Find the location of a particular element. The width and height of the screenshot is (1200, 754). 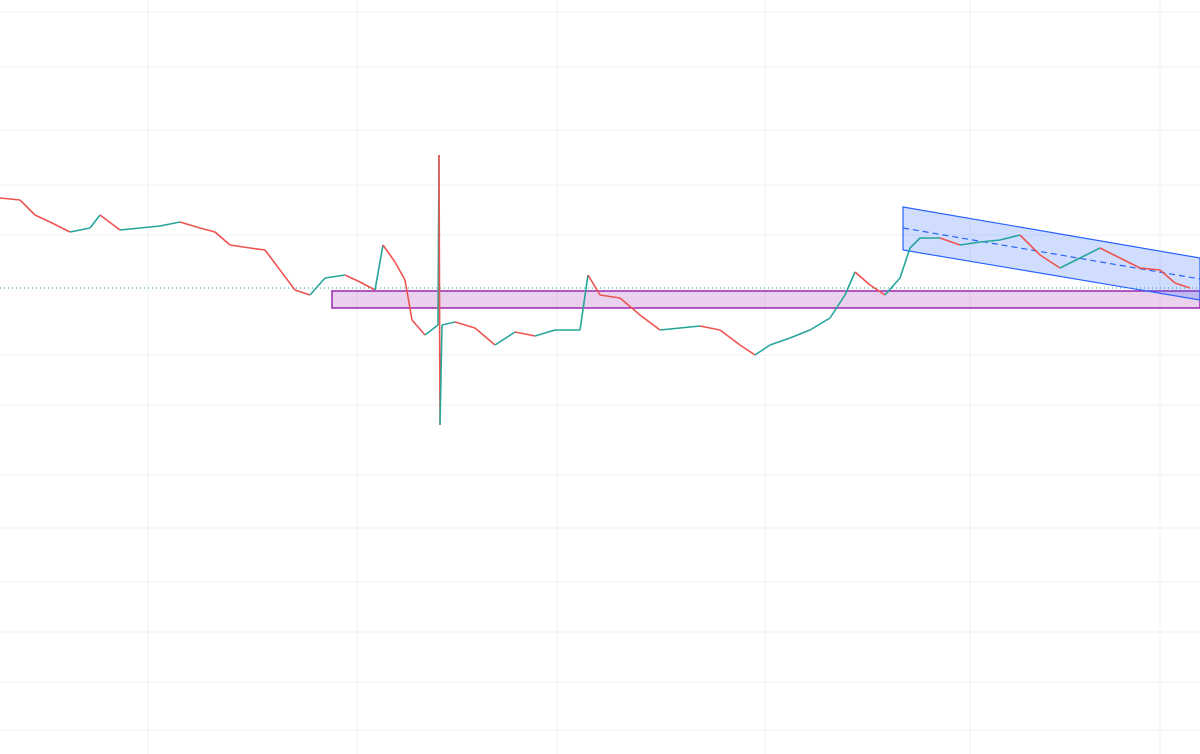

zone-rectangle is located at coordinates (765, 299).